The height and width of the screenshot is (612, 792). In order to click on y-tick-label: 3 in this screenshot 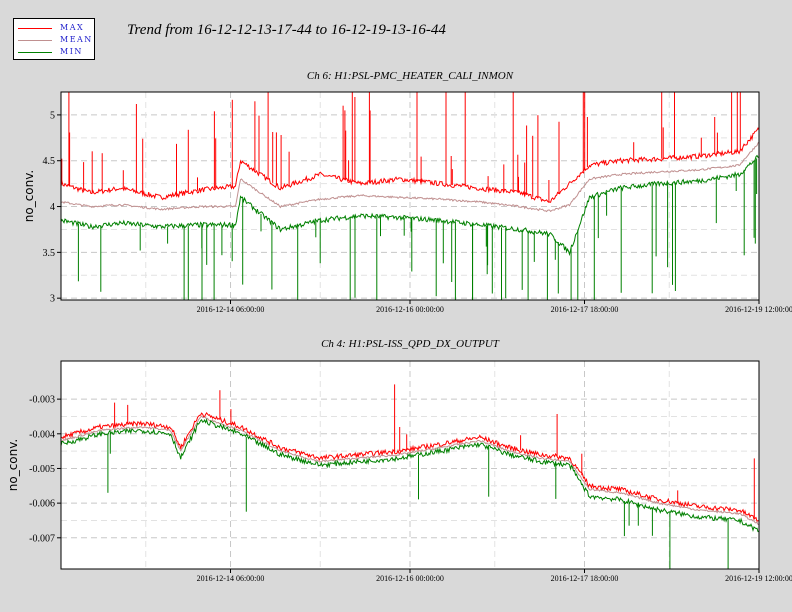, I will do `click(52, 299)`.